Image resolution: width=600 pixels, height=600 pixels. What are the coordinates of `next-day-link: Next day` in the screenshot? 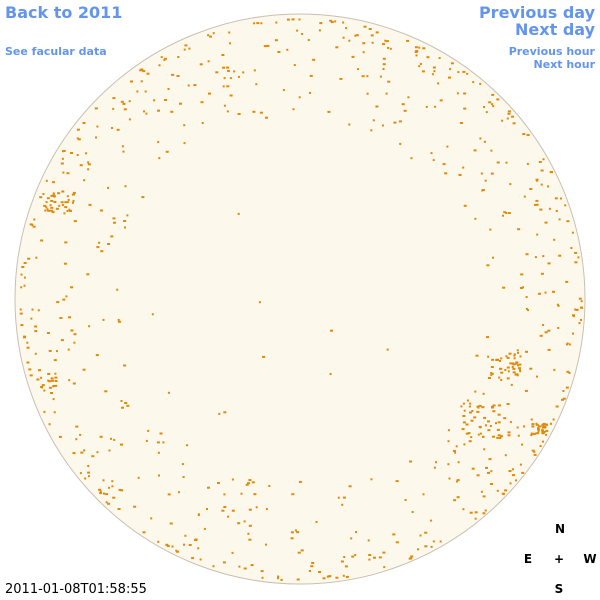 It's located at (555, 29).